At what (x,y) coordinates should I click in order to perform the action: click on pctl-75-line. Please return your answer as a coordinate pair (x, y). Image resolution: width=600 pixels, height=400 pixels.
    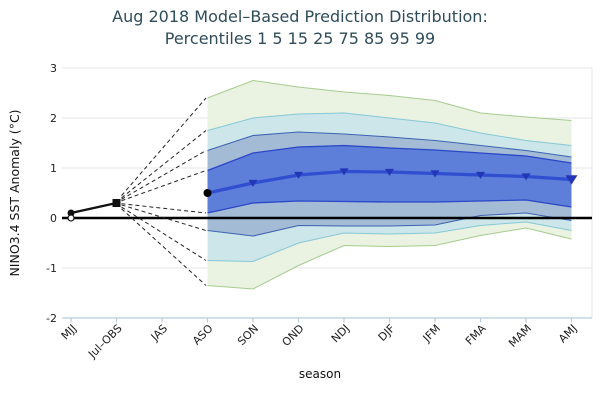
    Looking at the image, I should click on (389, 158).